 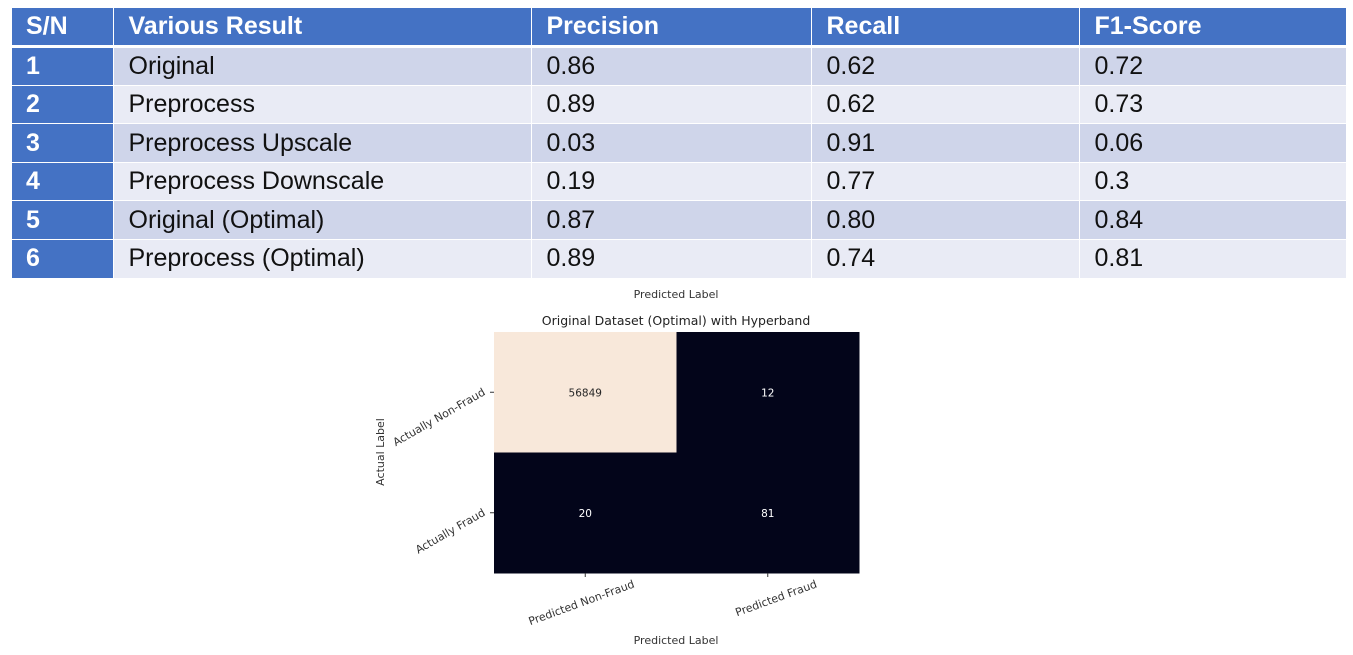 I want to click on header-various-result: Various Result, so click(x=322, y=28).